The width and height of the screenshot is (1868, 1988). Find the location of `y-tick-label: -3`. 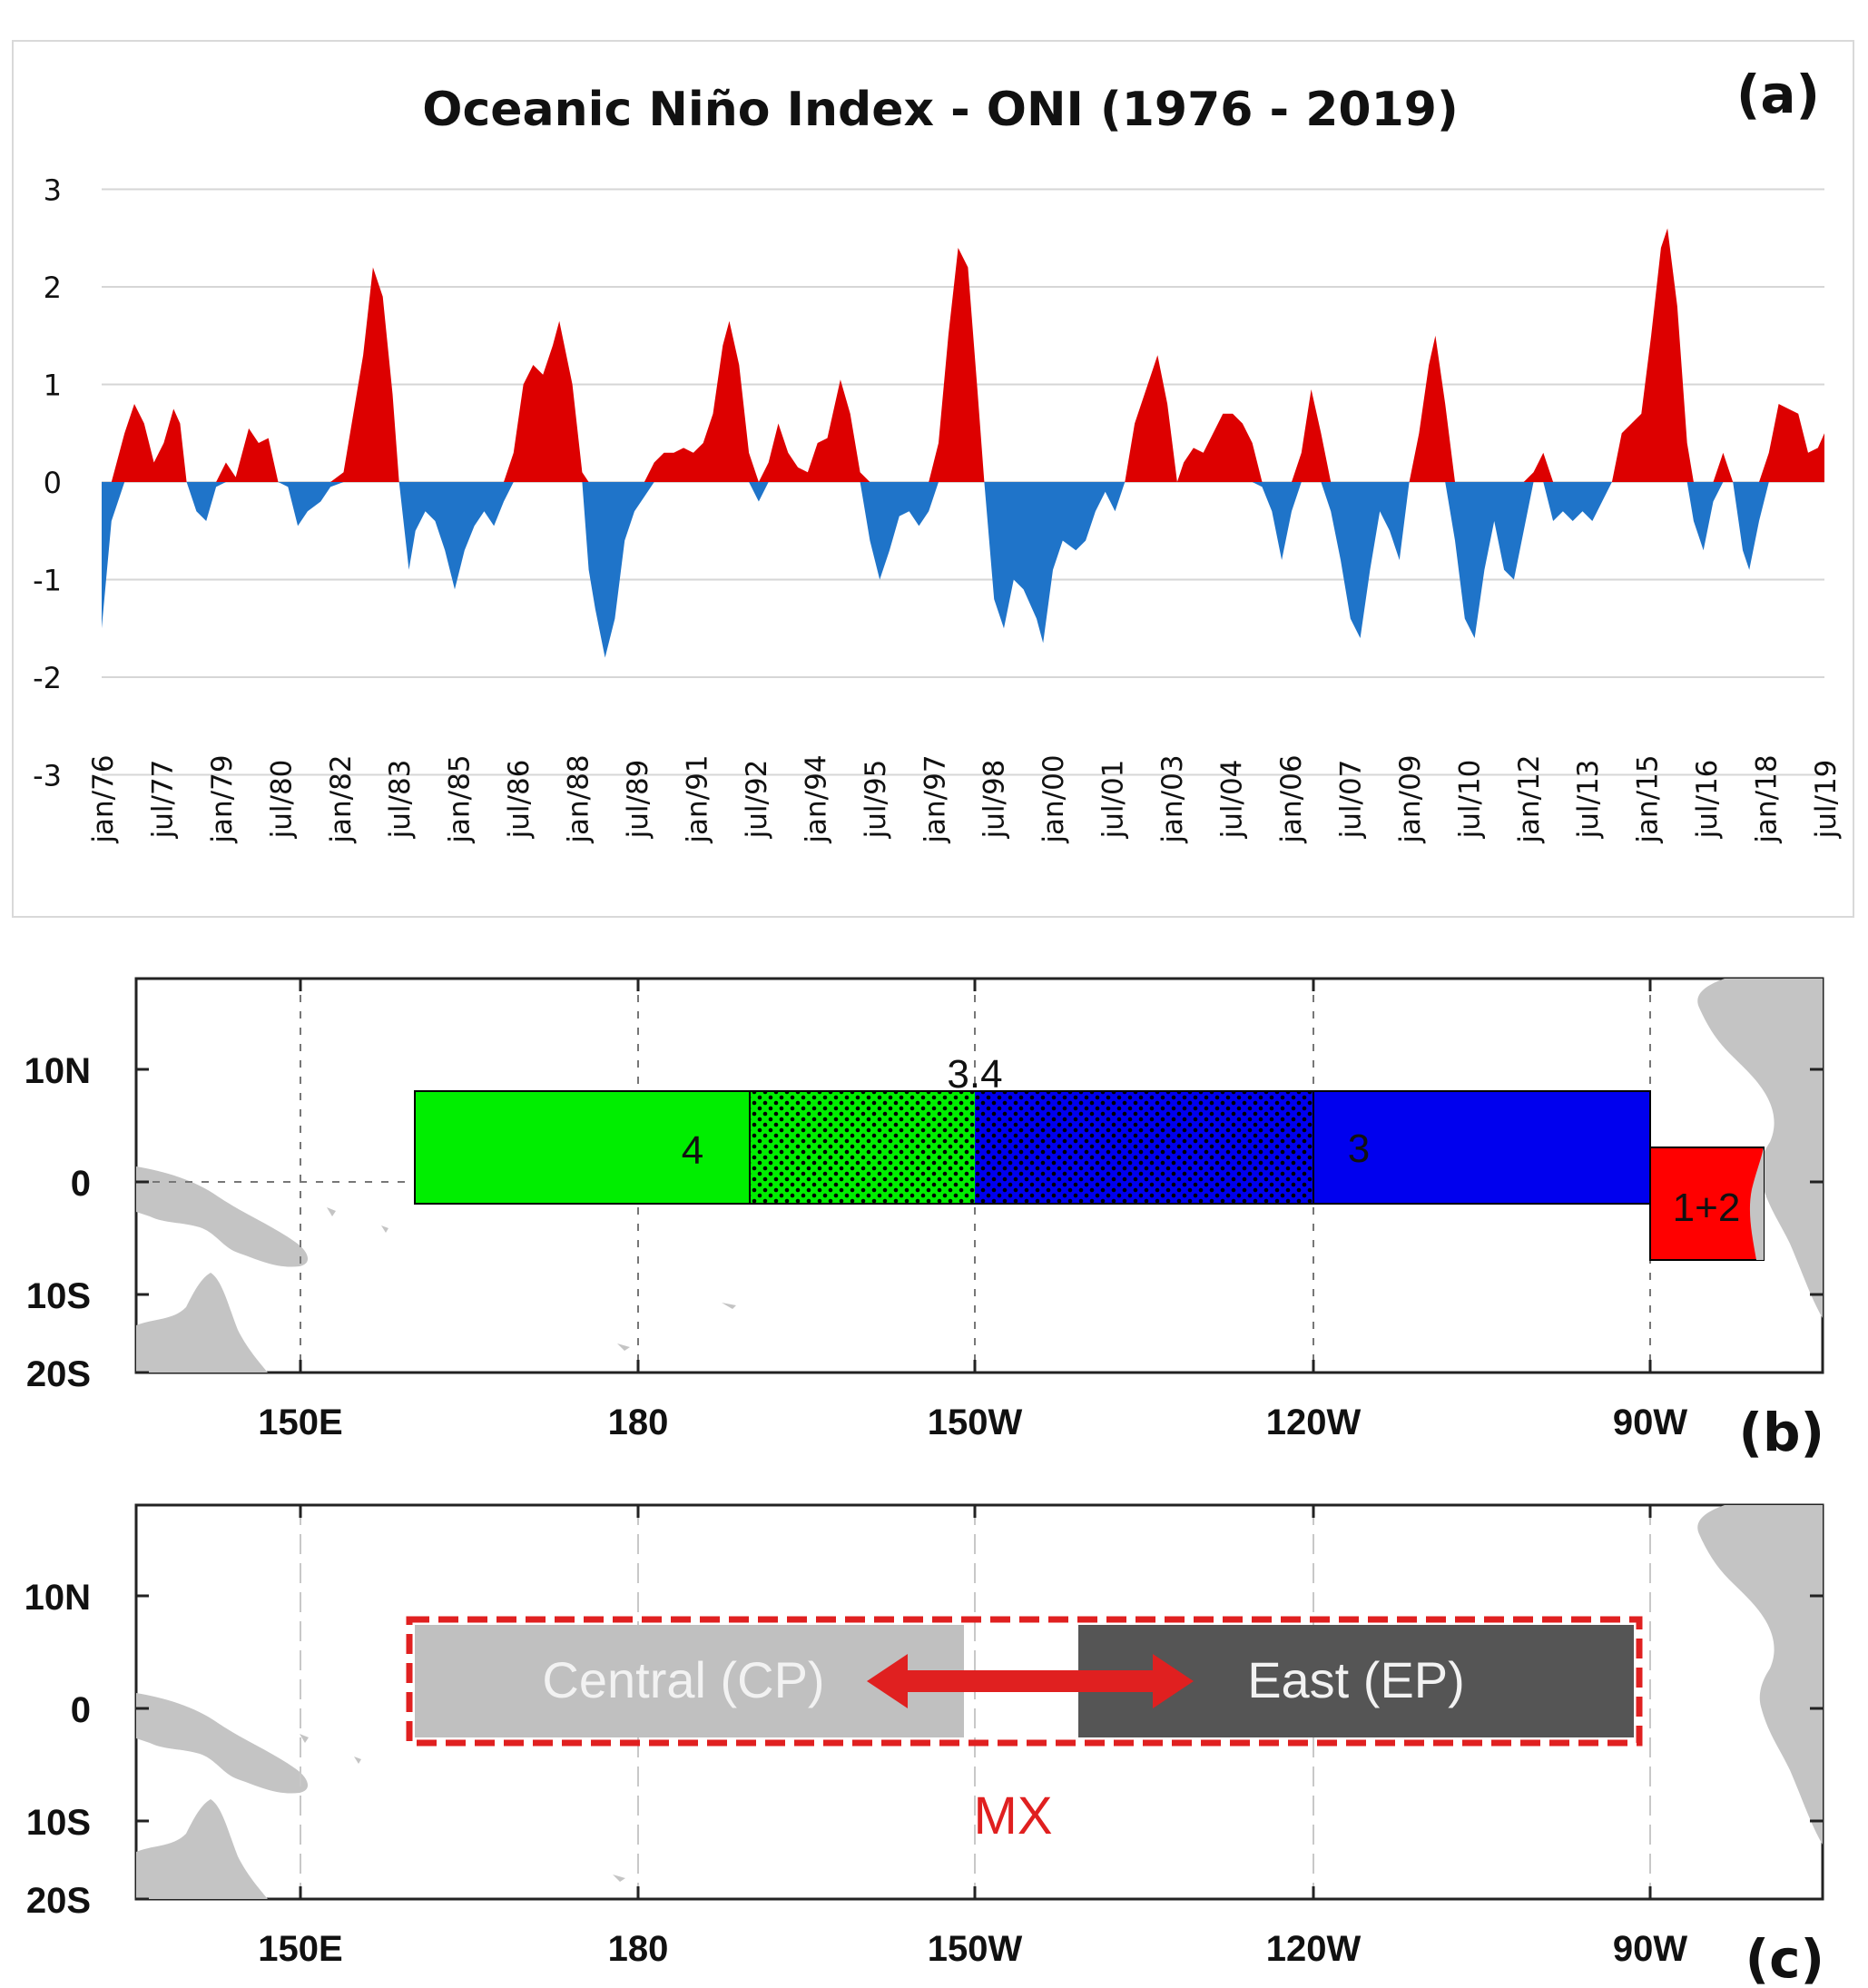

y-tick-label: -3 is located at coordinates (48, 776).